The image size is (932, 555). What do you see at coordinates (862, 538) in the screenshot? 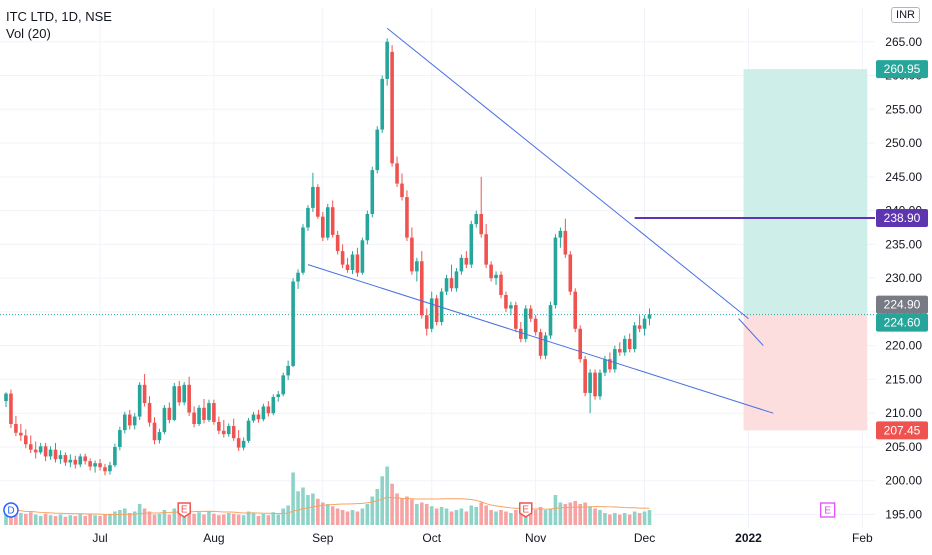
I see `x-tick-label: Feb` at bounding box center [862, 538].